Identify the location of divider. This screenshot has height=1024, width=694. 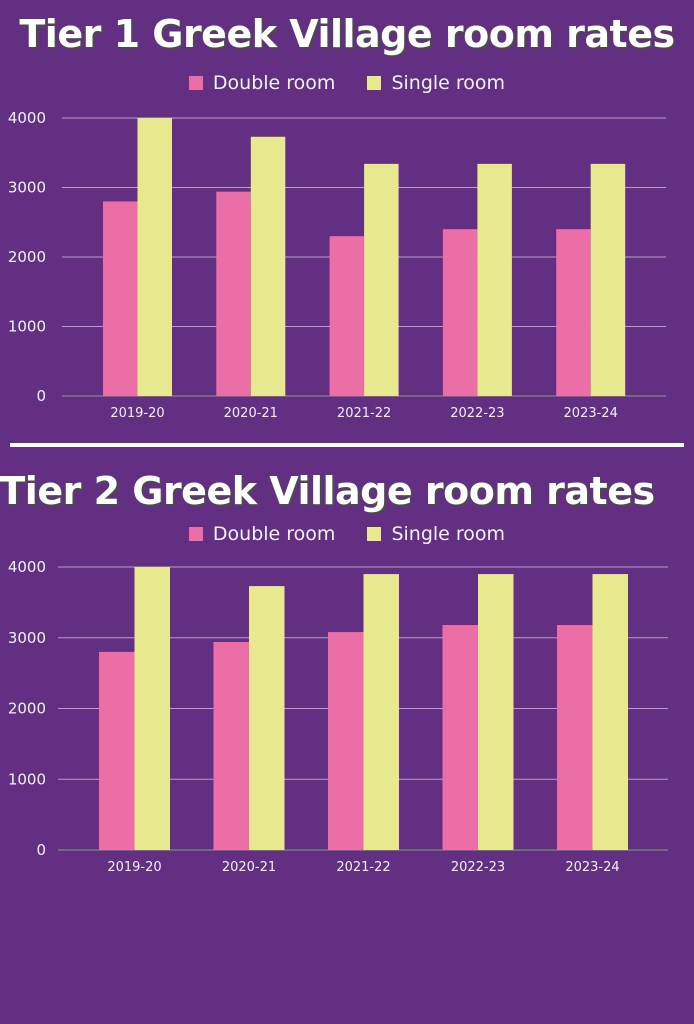
(347, 445).